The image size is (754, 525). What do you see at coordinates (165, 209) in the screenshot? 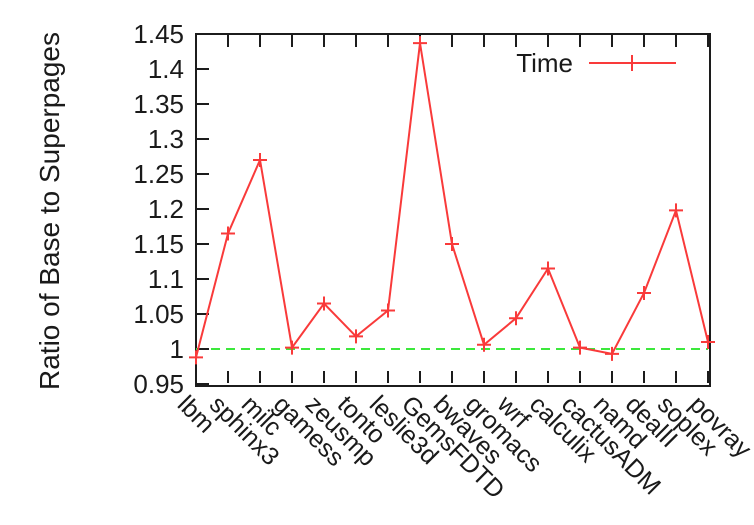
I see `y-tick-label: 1.2` at bounding box center [165, 209].